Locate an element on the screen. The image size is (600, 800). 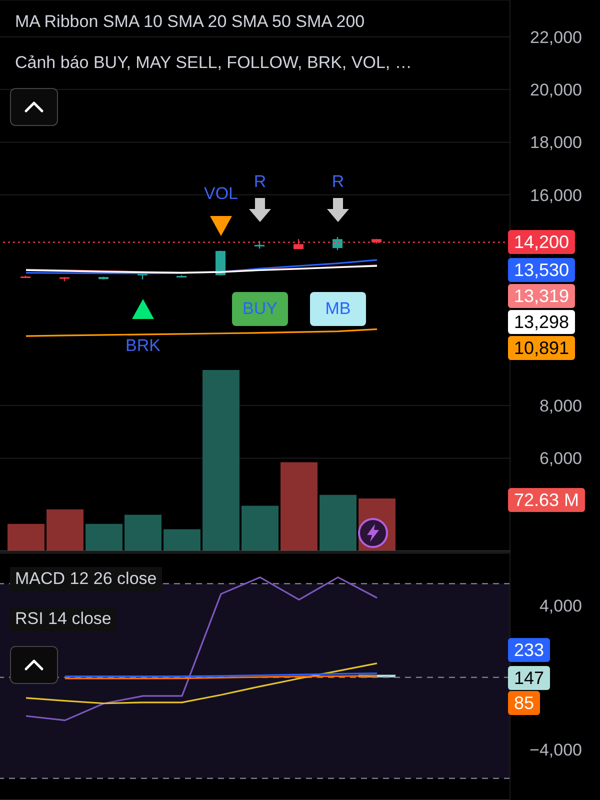
ref-line-label: 14,200 is located at coordinates (542, 242).